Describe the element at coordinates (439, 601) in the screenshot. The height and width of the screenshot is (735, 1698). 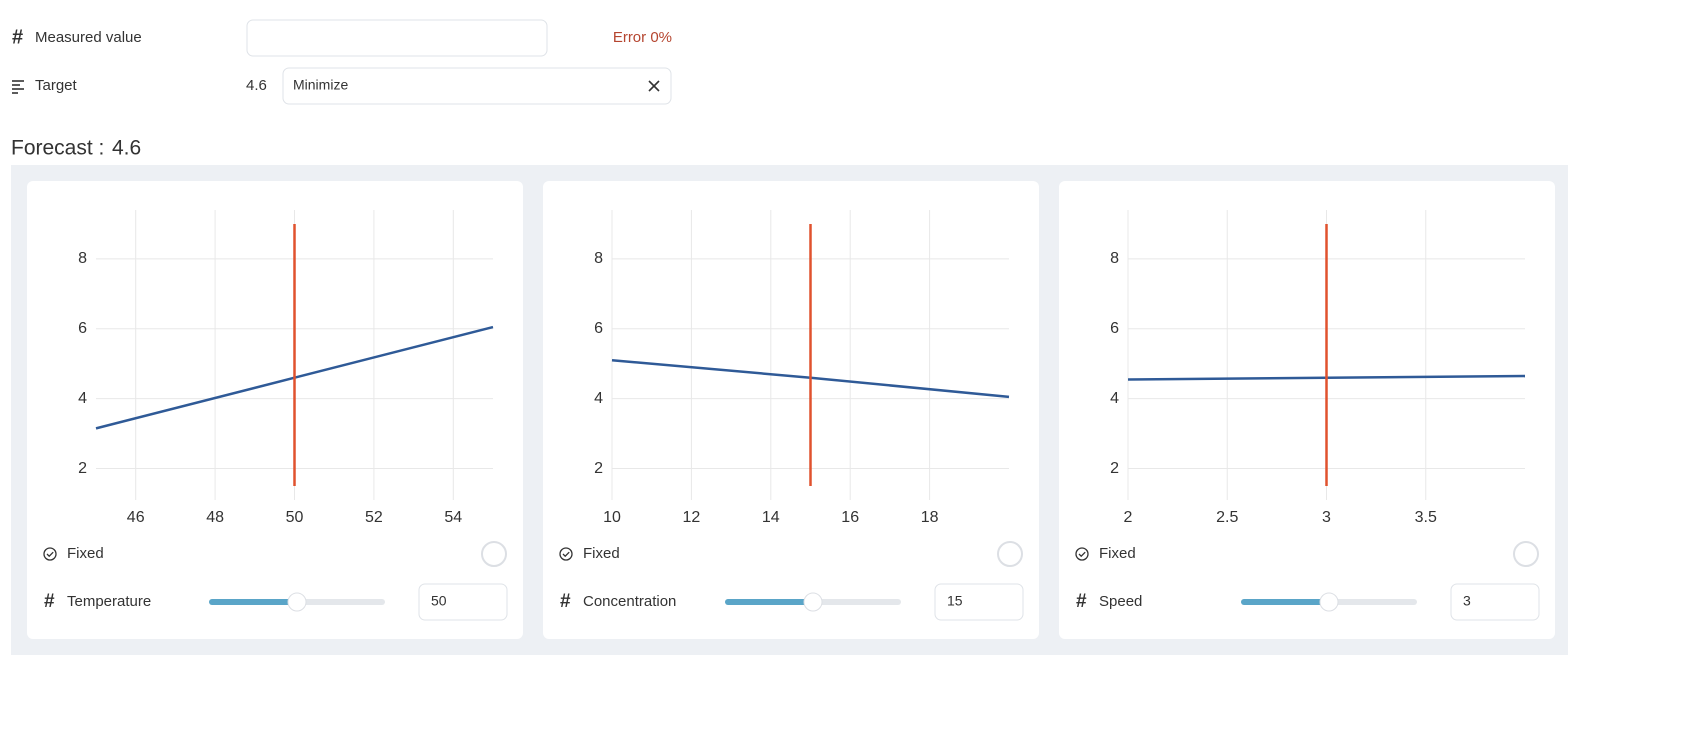
I see `value-text: 50` at that location.